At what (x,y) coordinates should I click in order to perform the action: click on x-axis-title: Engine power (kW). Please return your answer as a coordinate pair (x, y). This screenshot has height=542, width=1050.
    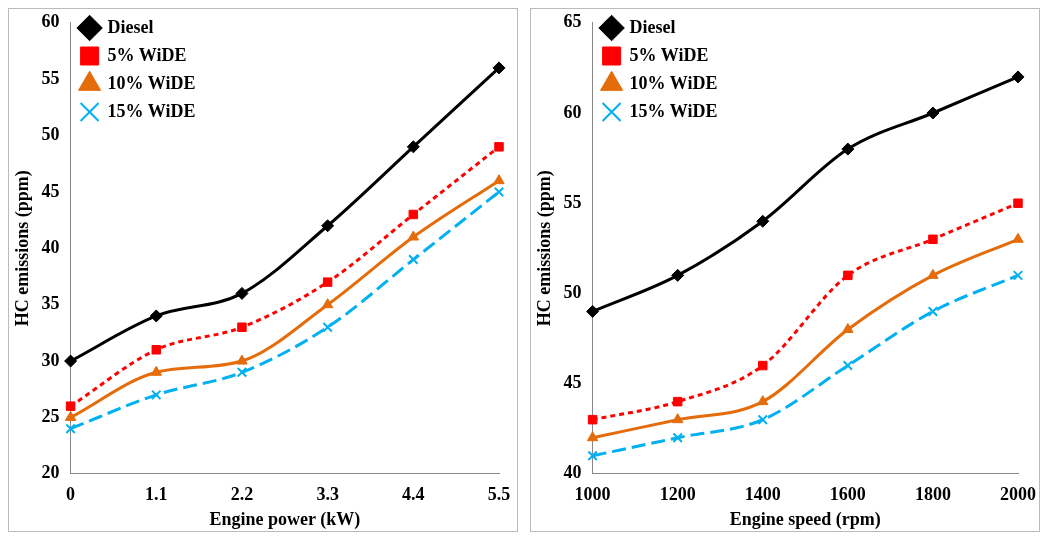
    Looking at the image, I should click on (285, 519).